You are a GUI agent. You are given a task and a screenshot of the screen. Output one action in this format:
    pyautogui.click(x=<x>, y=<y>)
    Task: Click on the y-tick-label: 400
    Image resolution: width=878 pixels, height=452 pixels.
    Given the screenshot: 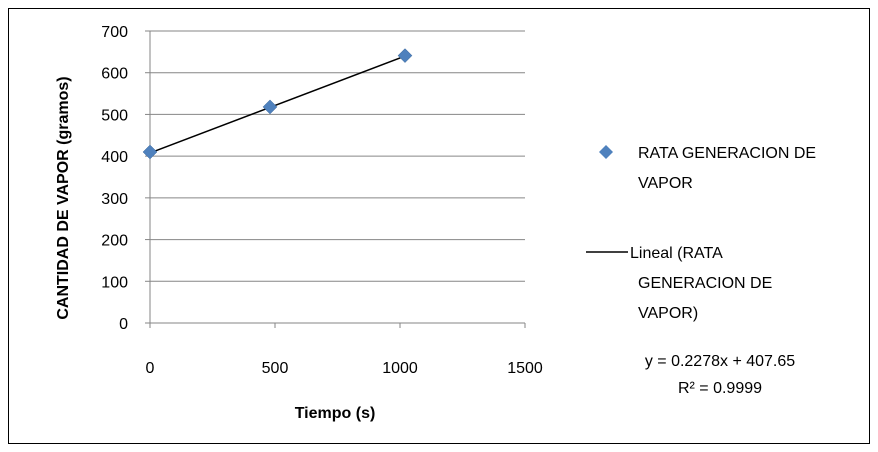 What is the action you would take?
    pyautogui.click(x=114, y=157)
    